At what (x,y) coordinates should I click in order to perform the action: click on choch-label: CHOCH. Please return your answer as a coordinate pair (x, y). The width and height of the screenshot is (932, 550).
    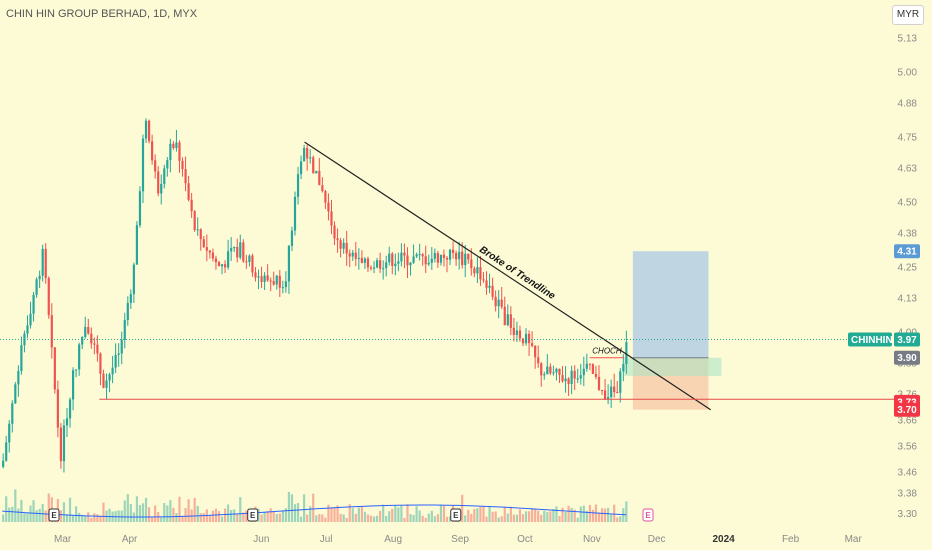
    Looking at the image, I should click on (607, 351).